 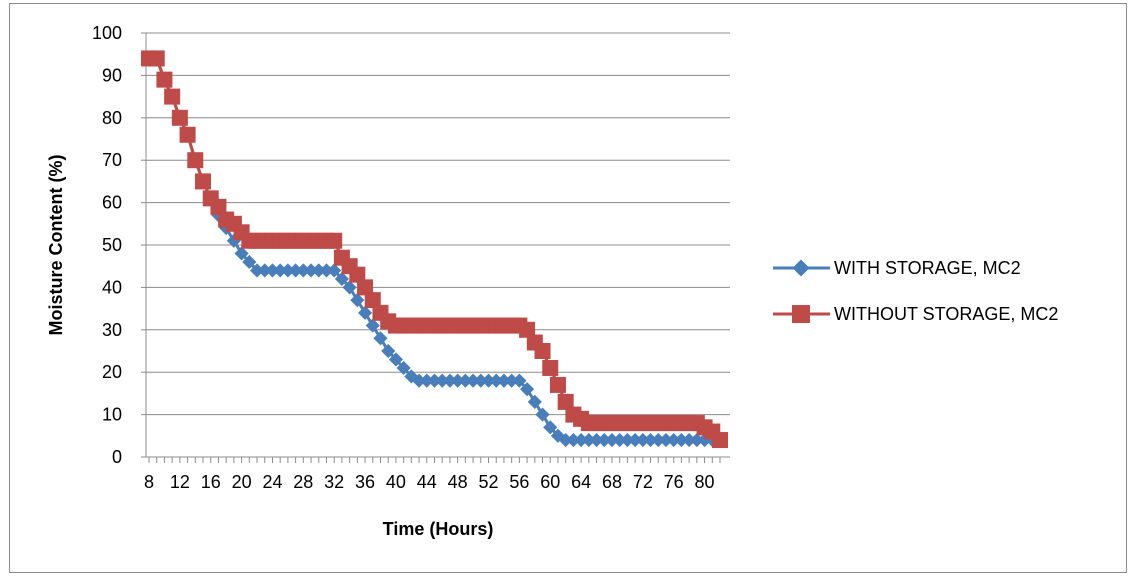 What do you see at coordinates (946, 314) in the screenshot?
I see `legend-label-without-storage: WITHOUT STORAGE, MC2` at bounding box center [946, 314].